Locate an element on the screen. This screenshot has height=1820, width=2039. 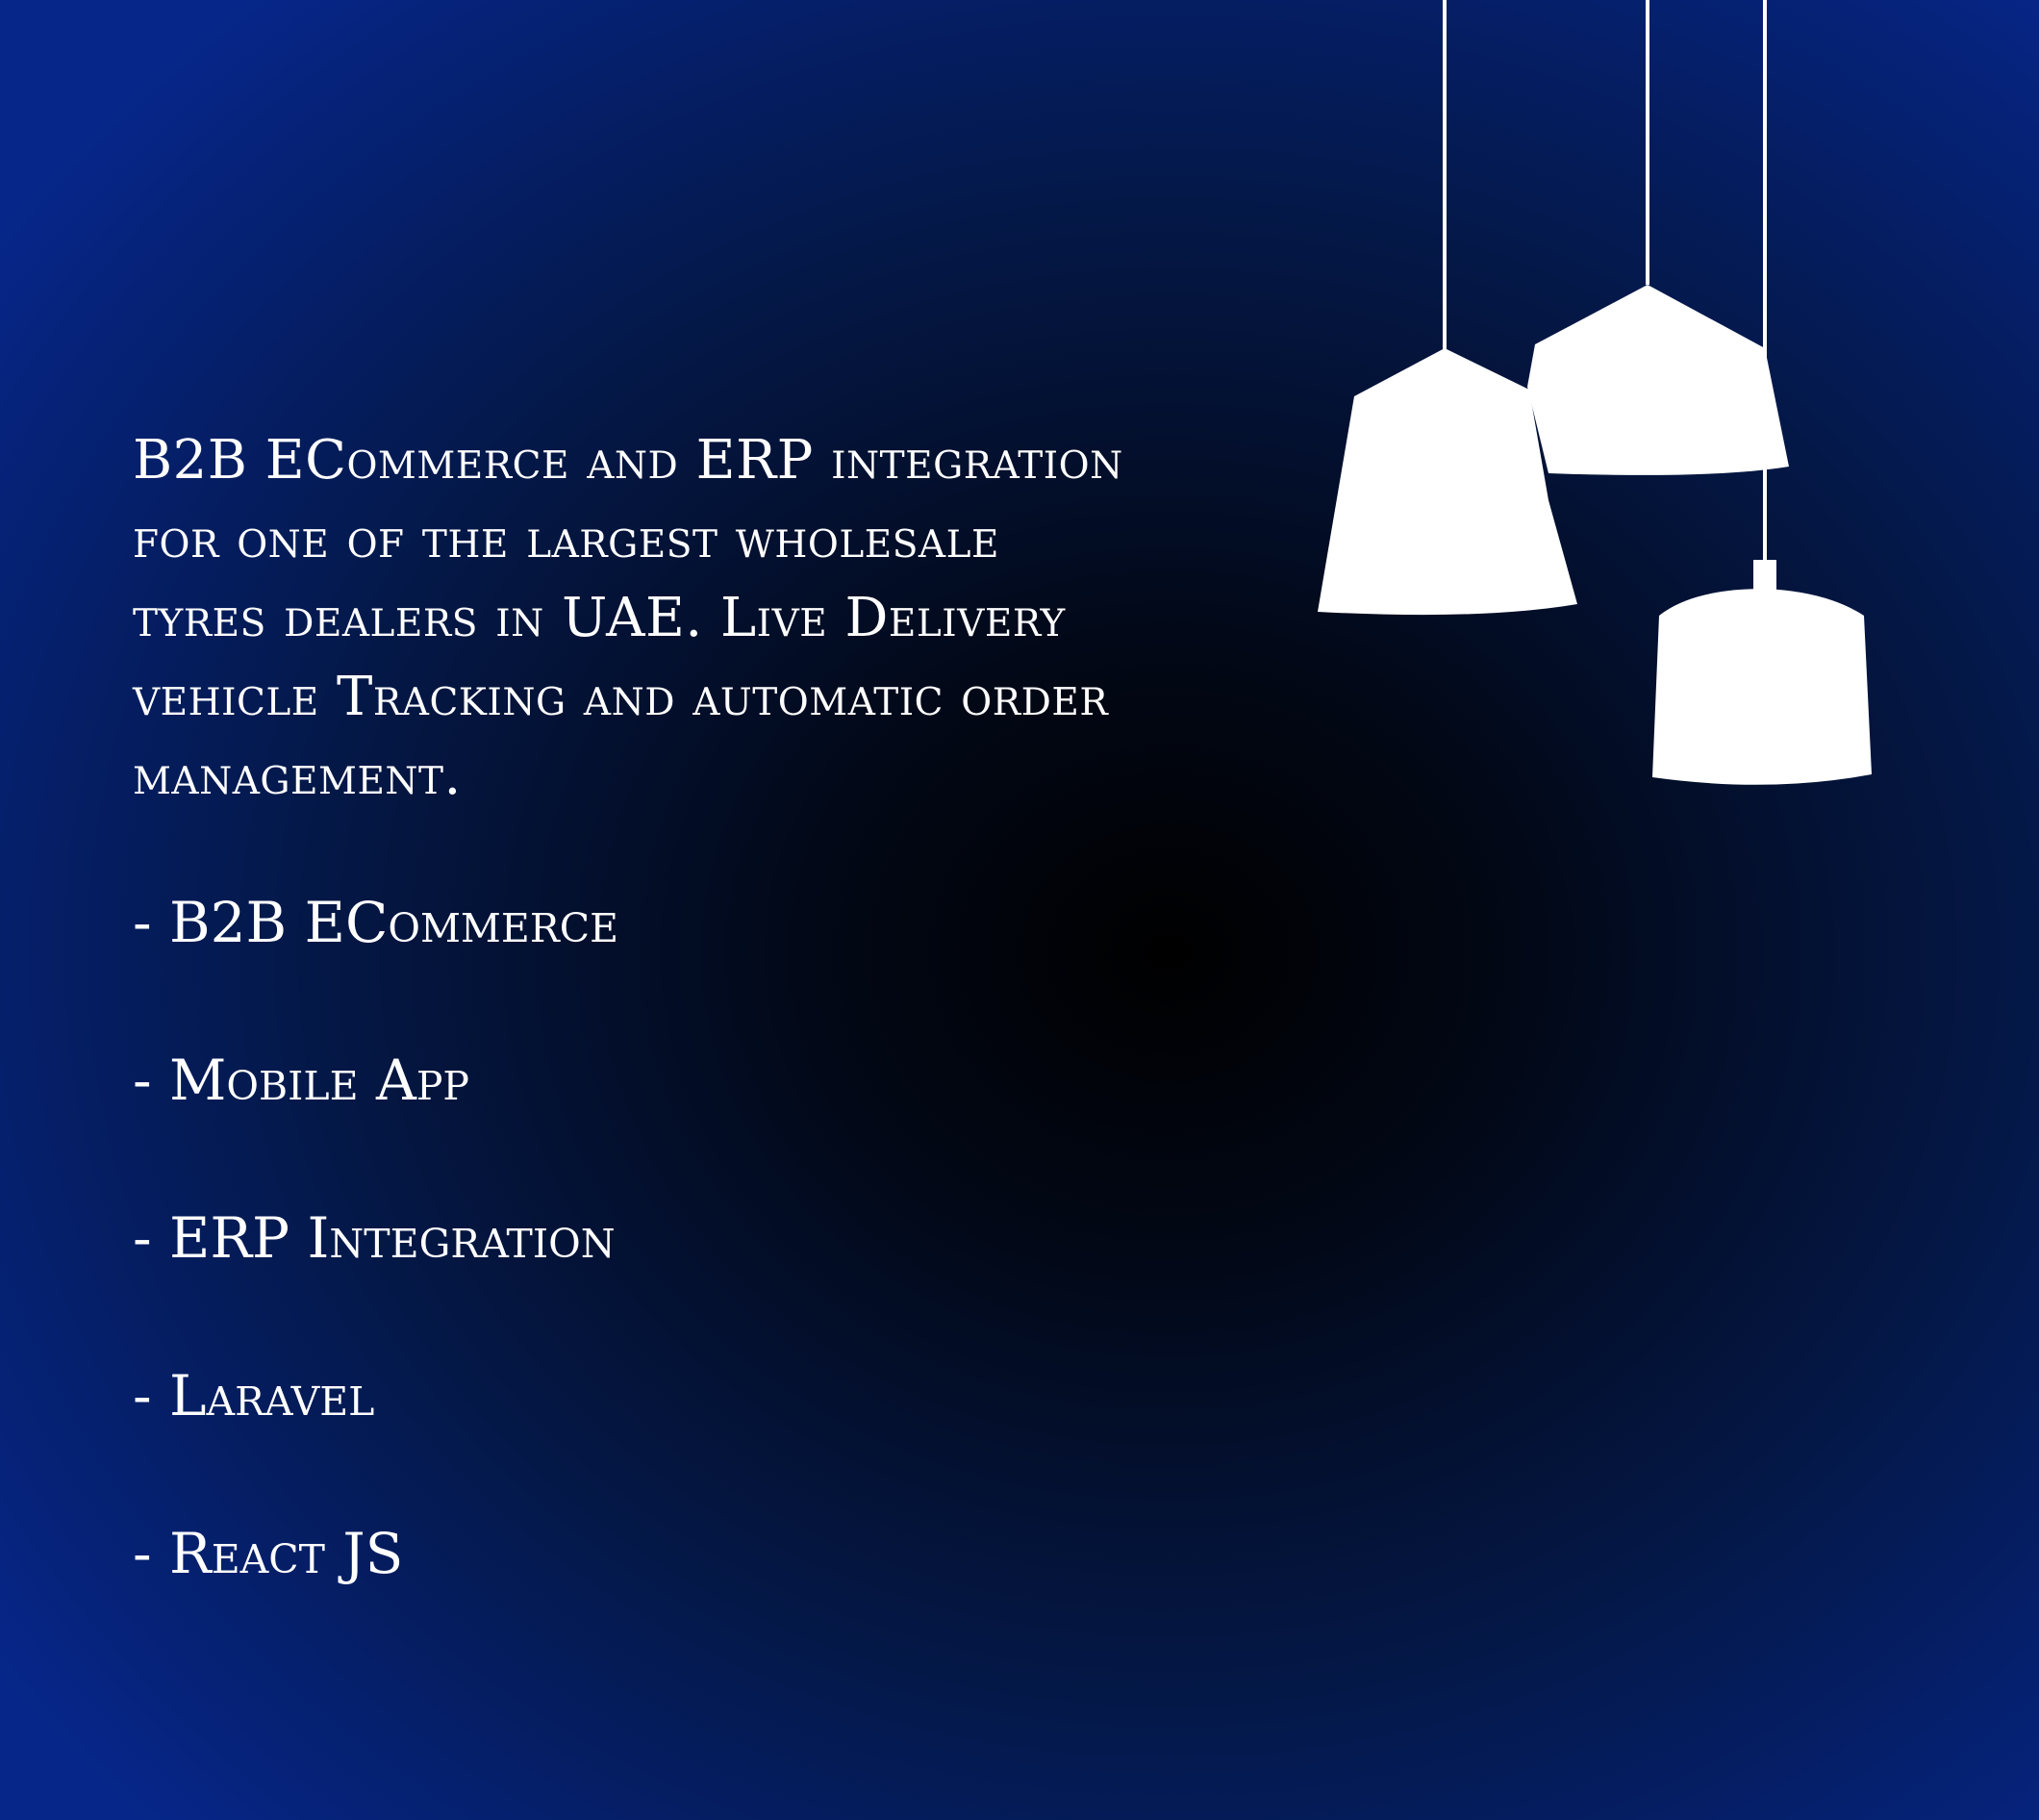
lamp-shade-middle is located at coordinates (1658, 380).